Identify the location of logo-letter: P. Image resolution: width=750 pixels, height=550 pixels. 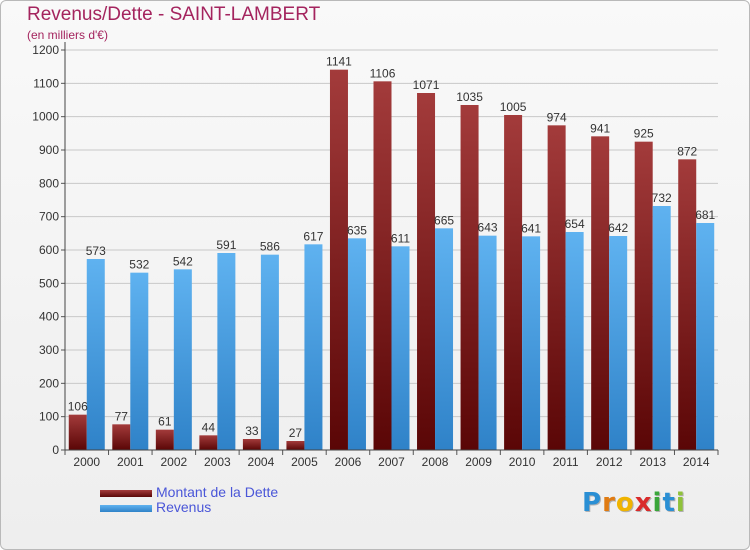
(592, 503).